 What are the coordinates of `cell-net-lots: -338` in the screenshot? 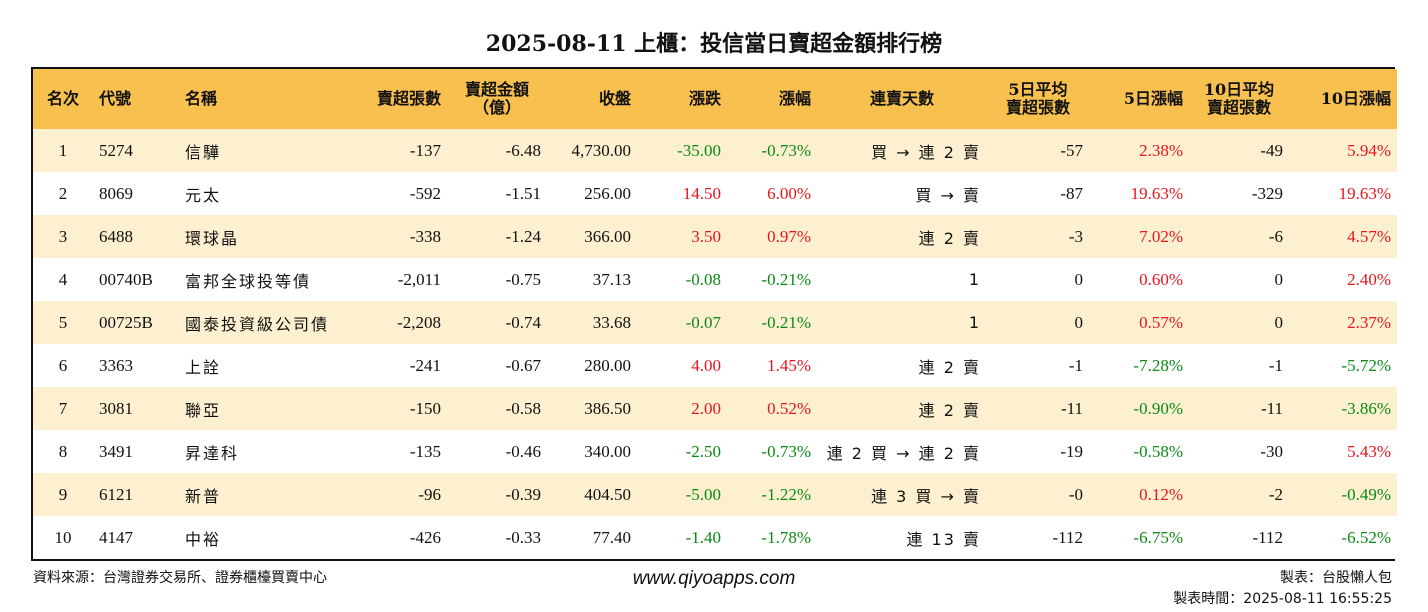 It's located at (425, 236).